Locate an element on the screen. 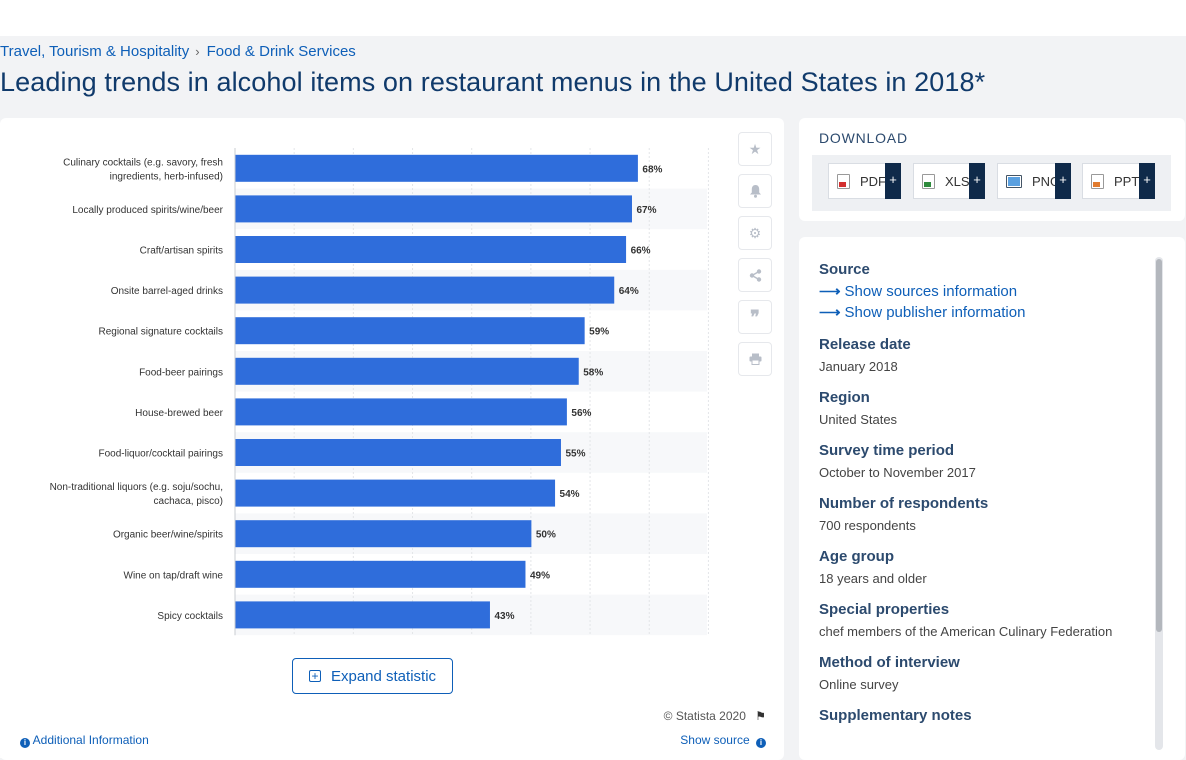 This screenshot has width=1186, height=760. copyright: © Statista 2020 ⚑ is located at coordinates (715, 716).